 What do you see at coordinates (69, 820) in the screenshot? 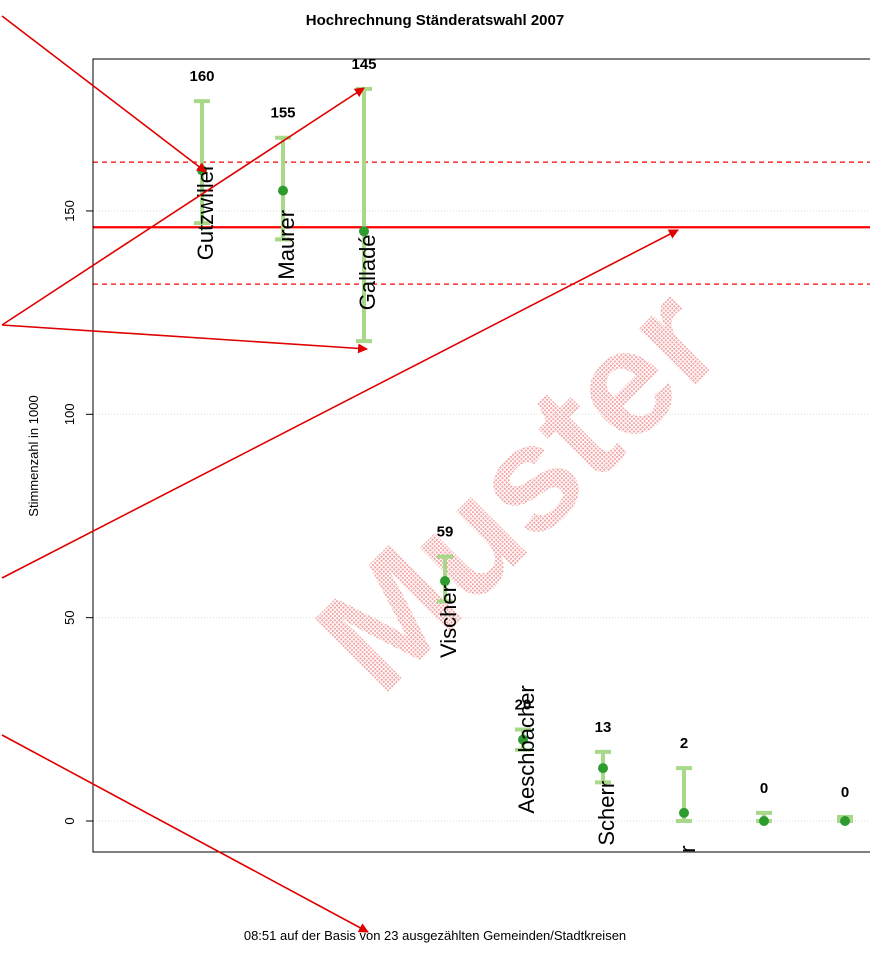
I see `y-tick-label: 0` at bounding box center [69, 820].